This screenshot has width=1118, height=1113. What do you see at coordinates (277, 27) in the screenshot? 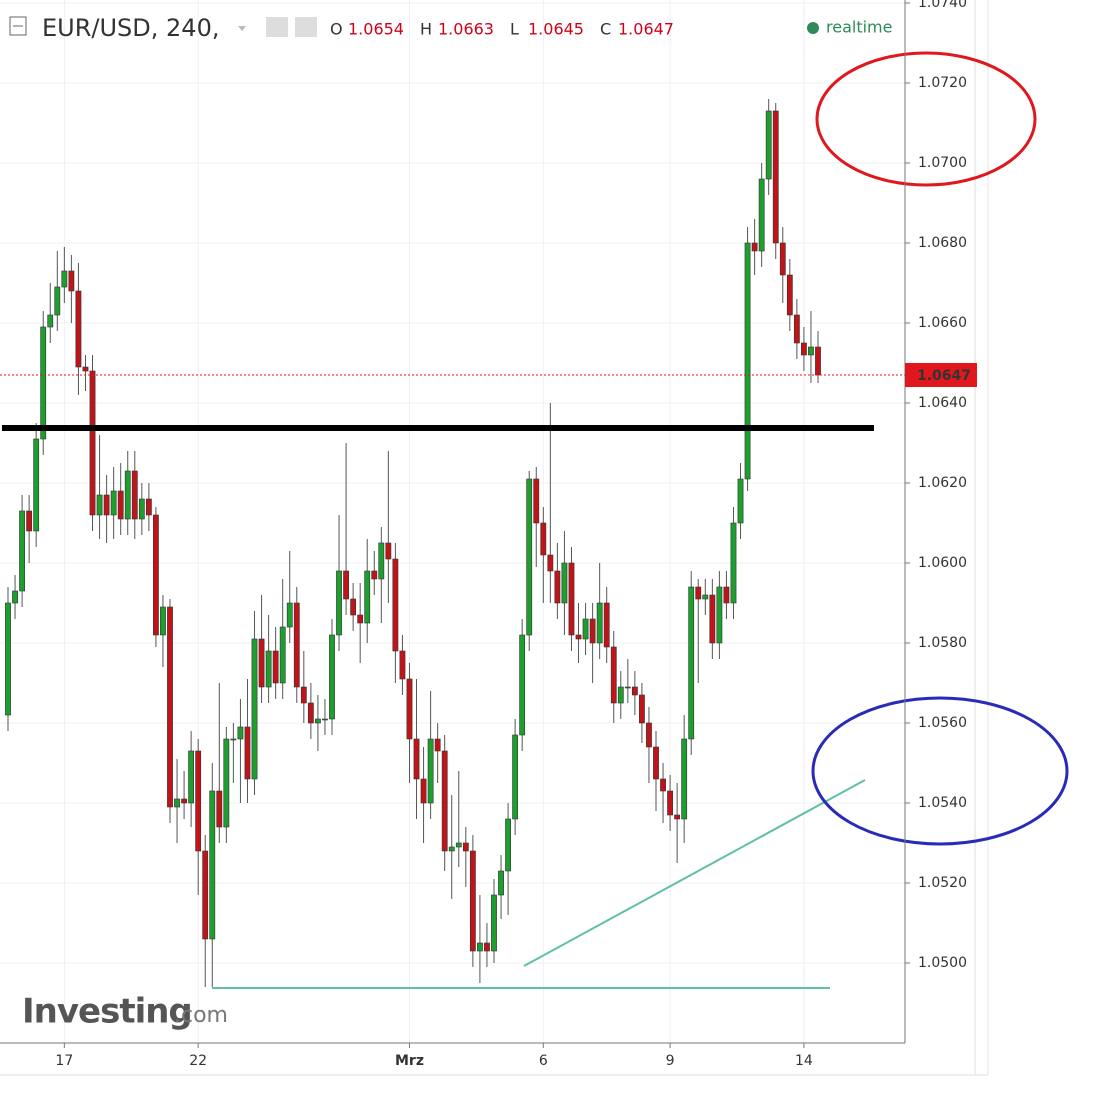
I see `visibility-button` at bounding box center [277, 27].